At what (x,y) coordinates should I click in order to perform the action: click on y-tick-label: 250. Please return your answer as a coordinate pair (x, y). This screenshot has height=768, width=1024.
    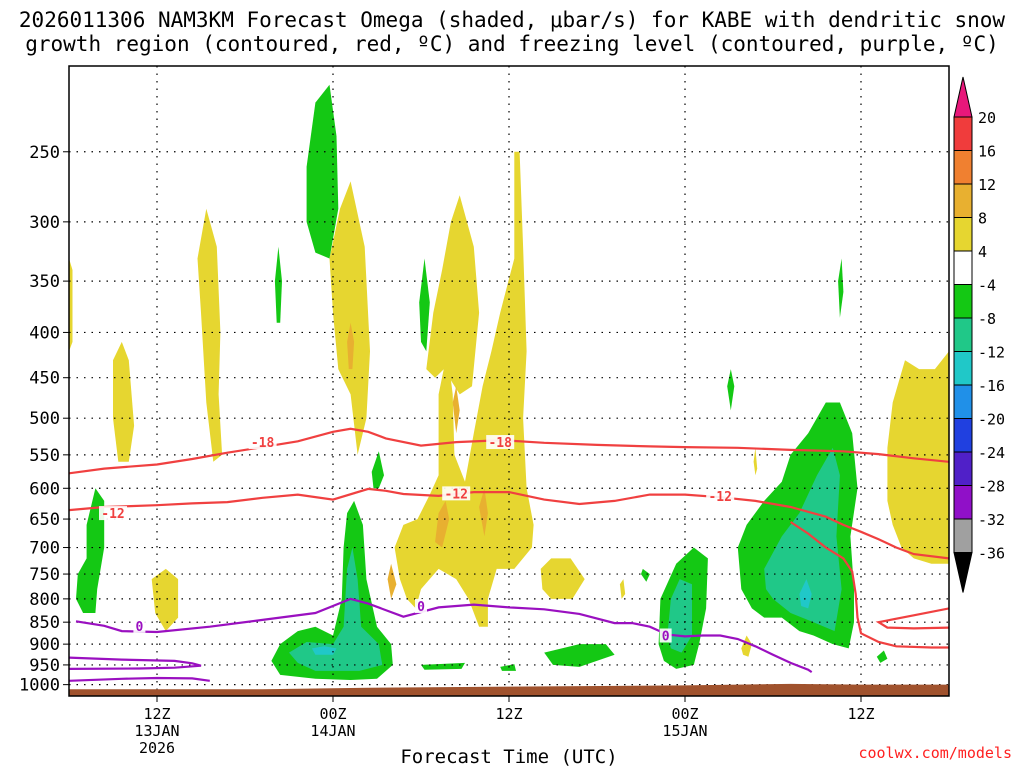
    Looking at the image, I should click on (44, 153).